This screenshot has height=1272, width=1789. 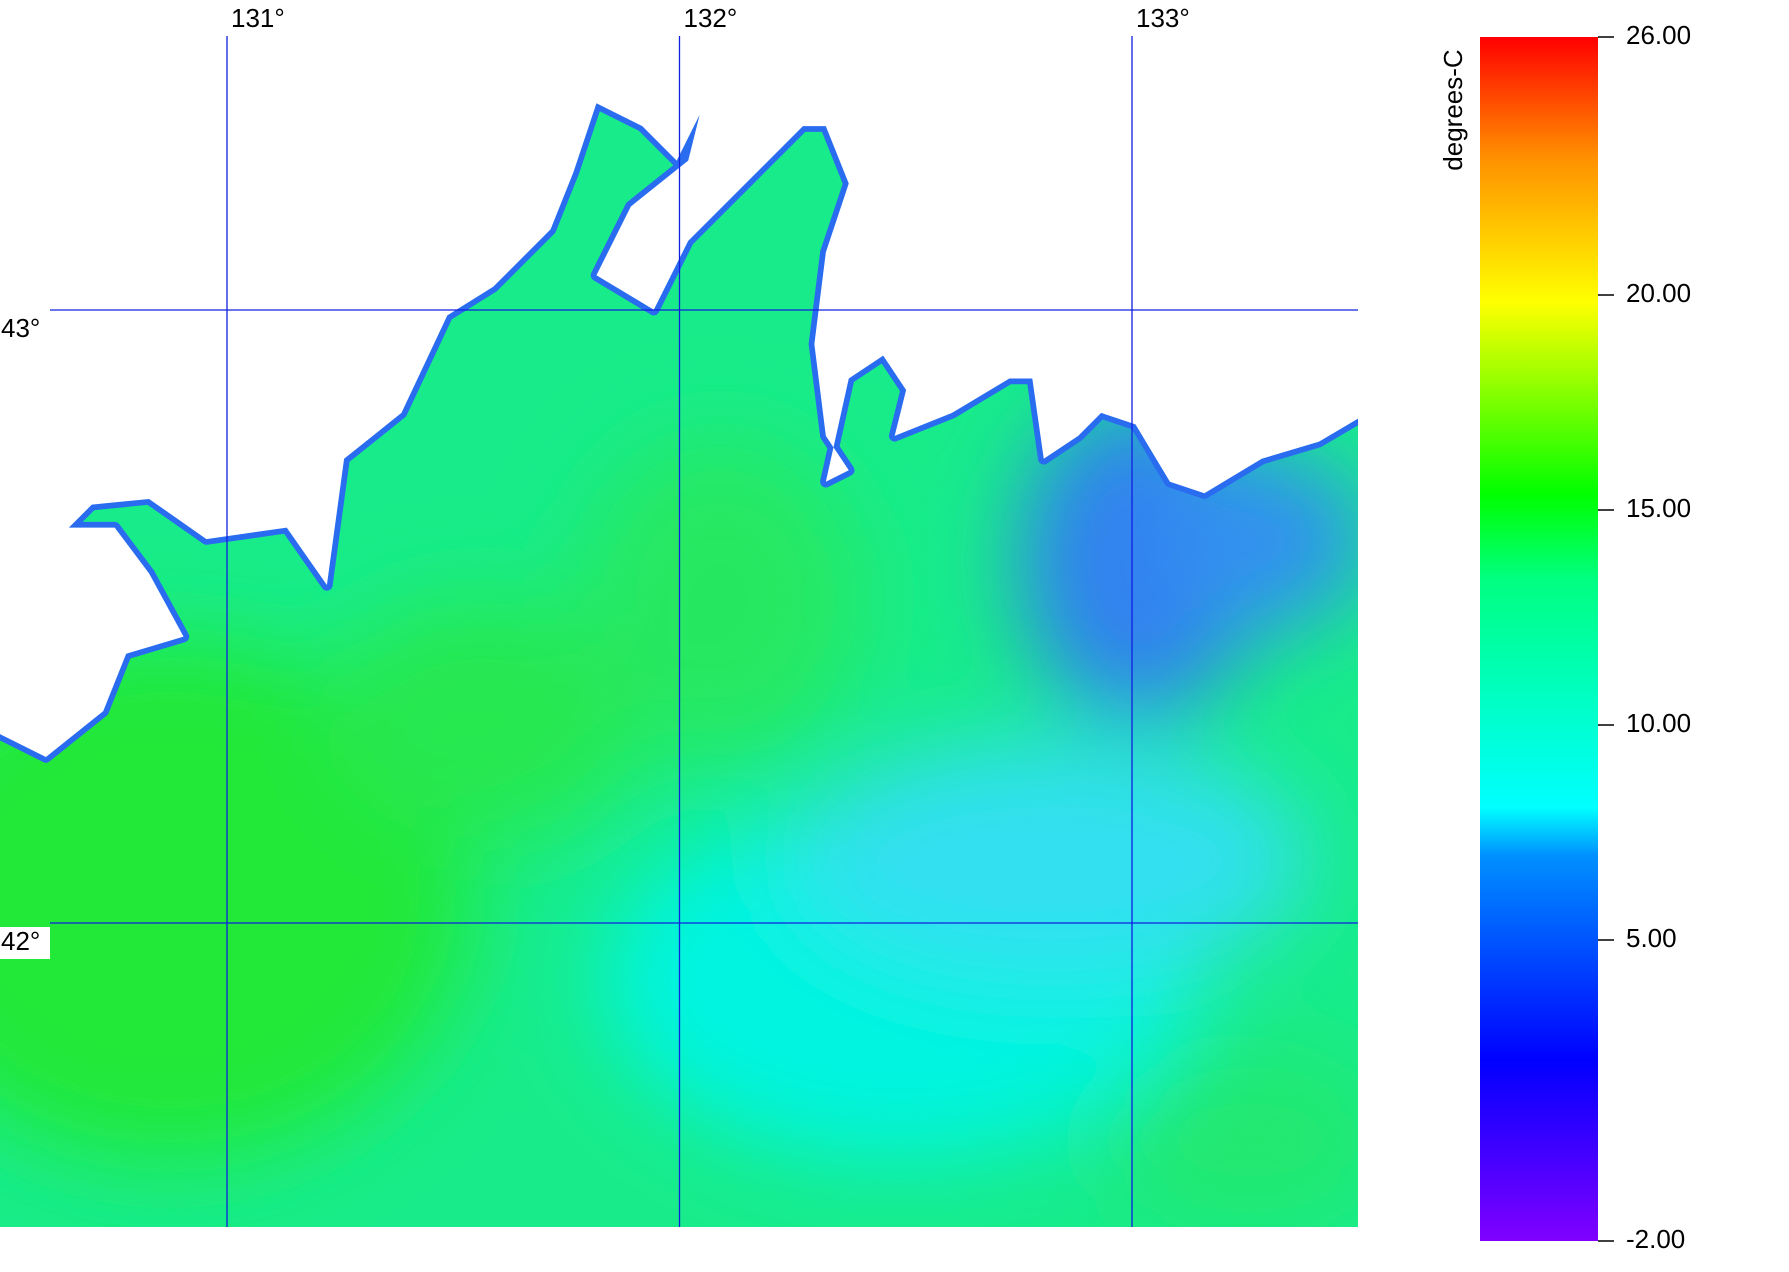 What do you see at coordinates (1539, 639) in the screenshot?
I see `colorbar` at bounding box center [1539, 639].